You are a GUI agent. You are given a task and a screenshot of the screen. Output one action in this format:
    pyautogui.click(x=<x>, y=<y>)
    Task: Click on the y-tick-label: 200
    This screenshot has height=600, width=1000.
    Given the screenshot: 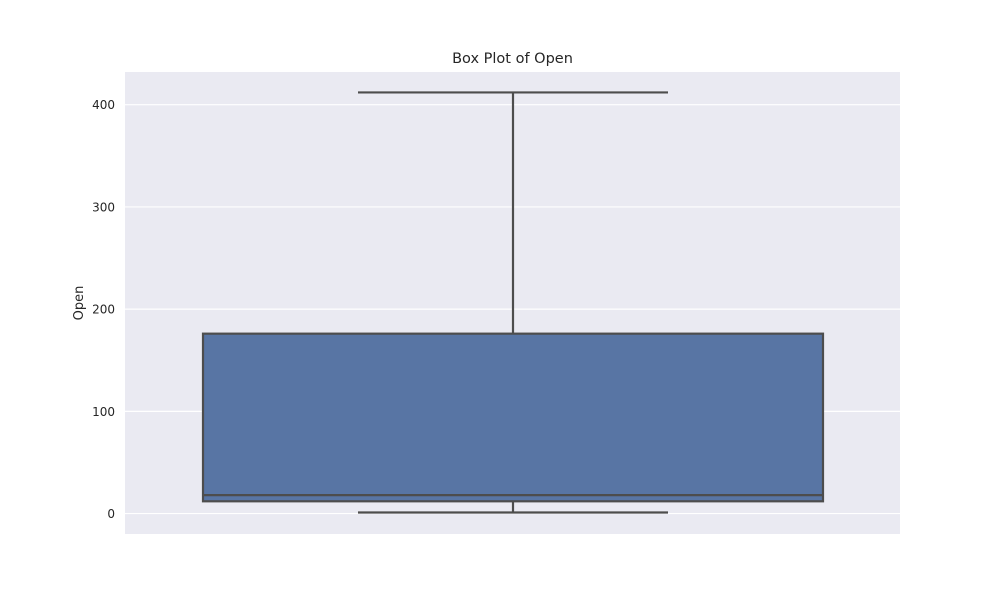 What is the action you would take?
    pyautogui.click(x=103, y=310)
    